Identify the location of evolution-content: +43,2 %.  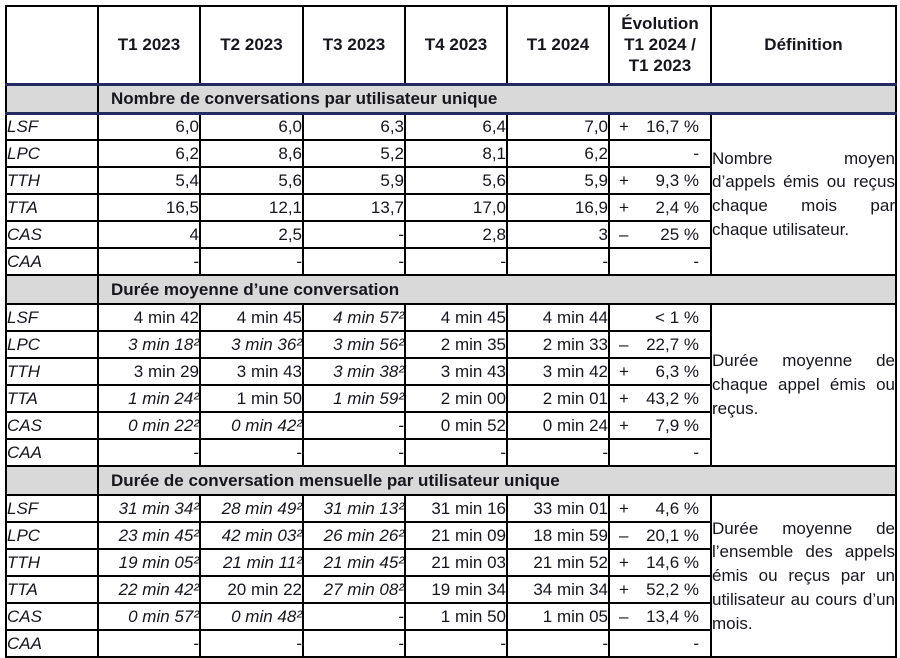
(660, 399).